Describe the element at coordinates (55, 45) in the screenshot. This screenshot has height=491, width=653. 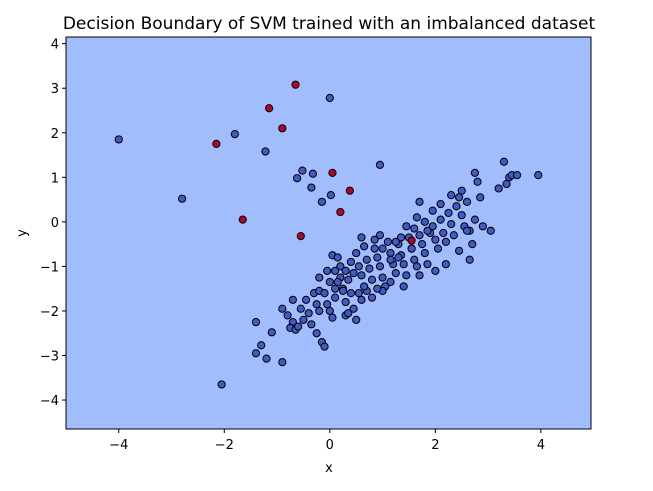
I see `y-tick-label: 4` at that location.